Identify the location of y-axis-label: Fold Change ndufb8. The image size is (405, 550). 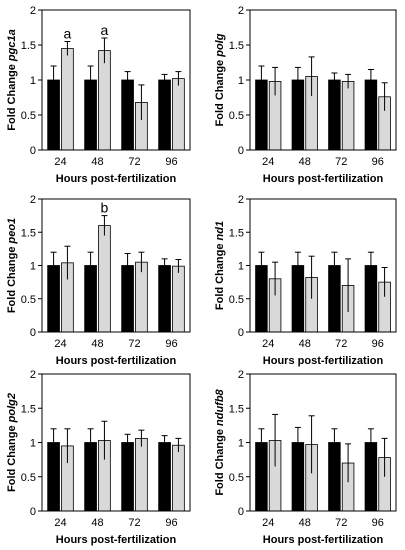
(220, 441).